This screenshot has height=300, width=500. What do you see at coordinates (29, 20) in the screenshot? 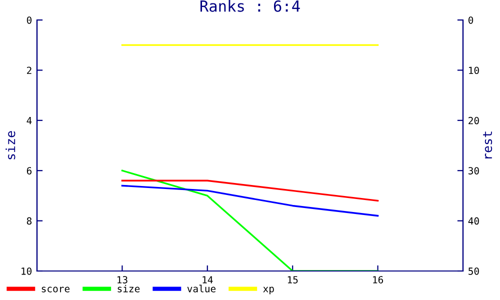
I see `y-tick-label: 0` at bounding box center [29, 20].